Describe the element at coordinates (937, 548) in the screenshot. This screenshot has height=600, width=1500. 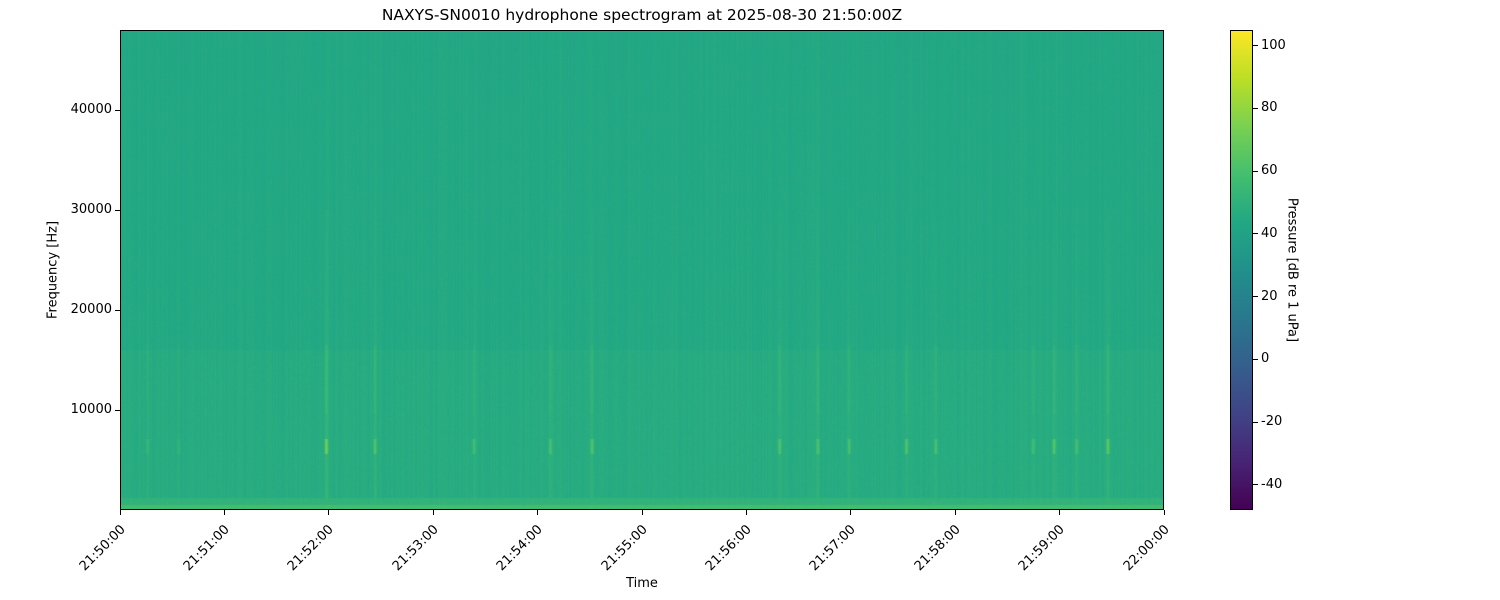
I see `x-tick-label: 21:58:00` at that location.